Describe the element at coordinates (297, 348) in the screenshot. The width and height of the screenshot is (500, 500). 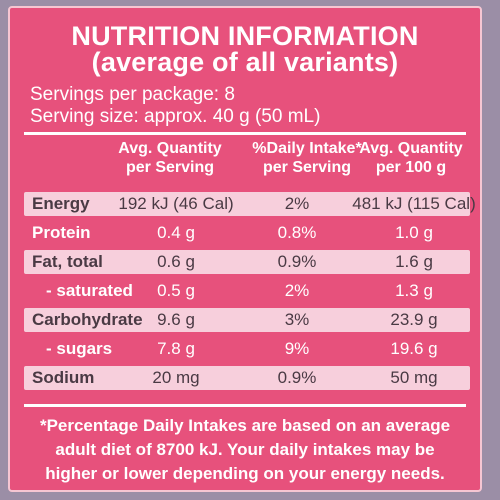
I see `row-daily-intake: 9%` at that location.